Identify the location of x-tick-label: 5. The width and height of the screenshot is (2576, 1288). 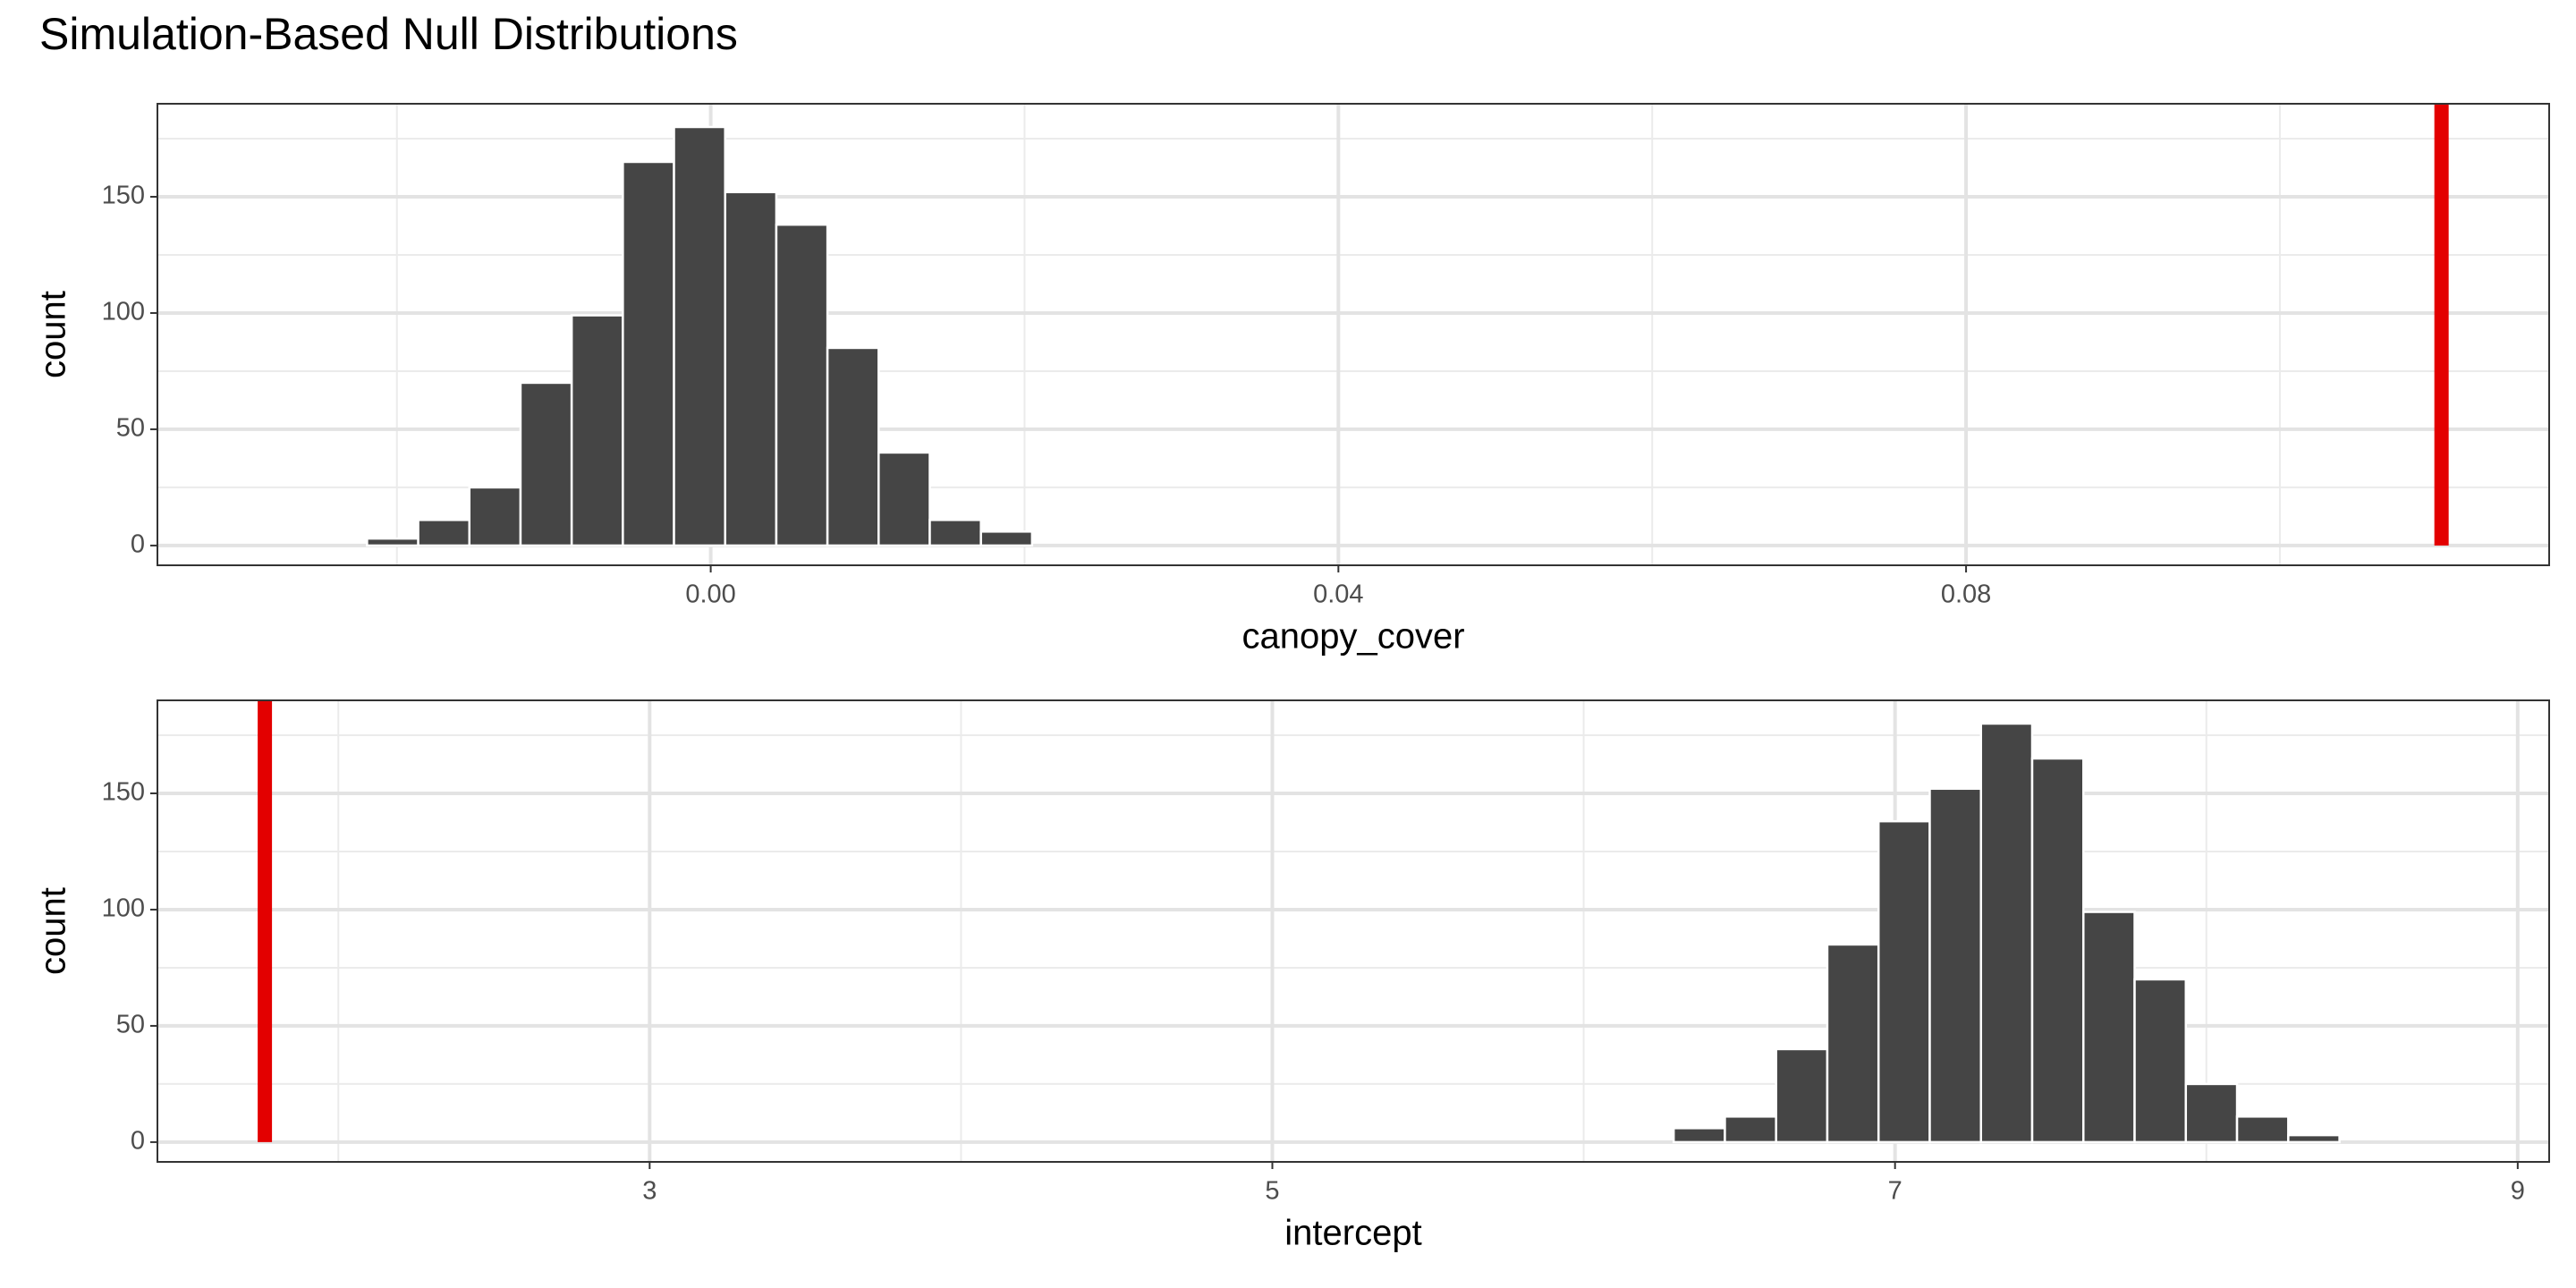
(1272, 1191).